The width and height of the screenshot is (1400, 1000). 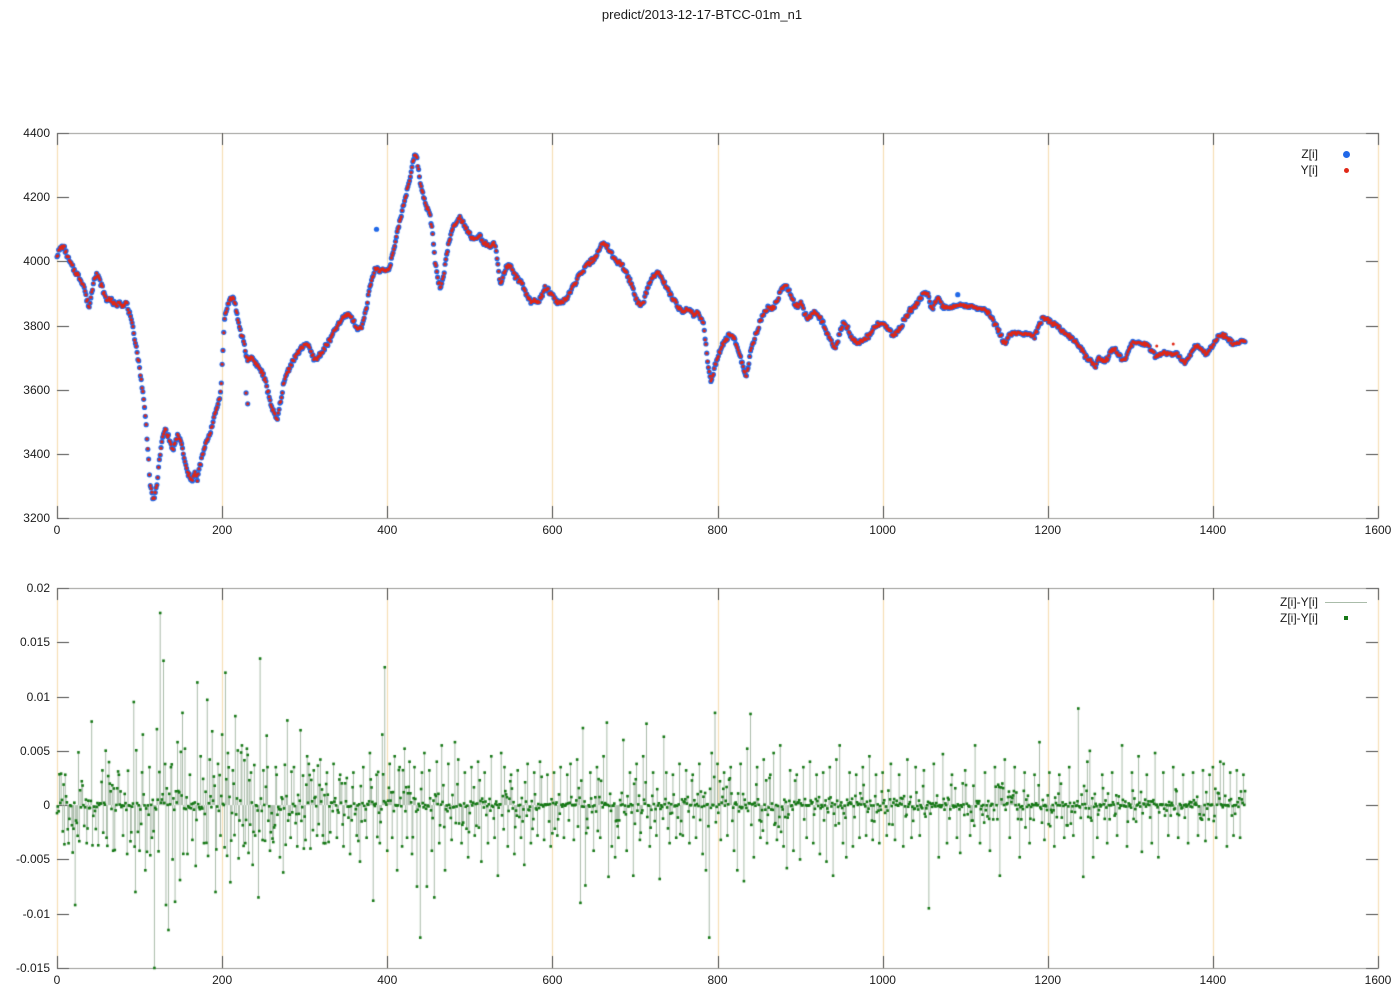 What do you see at coordinates (36, 913) in the screenshot?
I see `bottom-y-tick-label: -0.01` at bounding box center [36, 913].